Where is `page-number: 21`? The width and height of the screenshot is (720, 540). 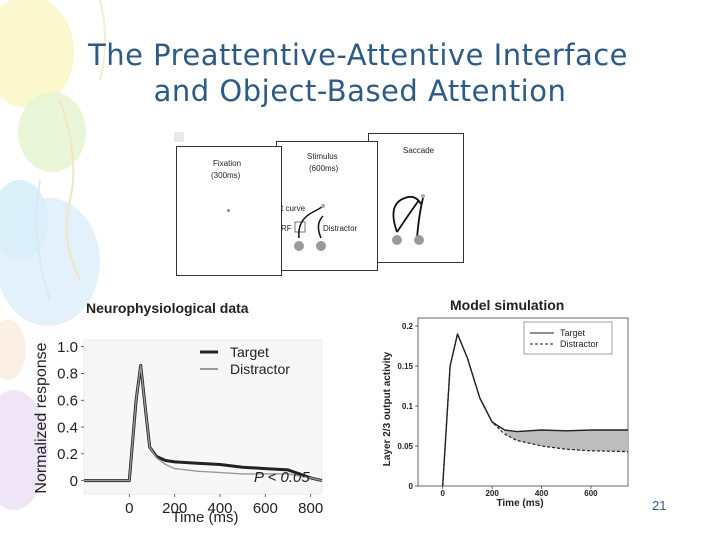 page-number: 21 is located at coordinates (659, 505).